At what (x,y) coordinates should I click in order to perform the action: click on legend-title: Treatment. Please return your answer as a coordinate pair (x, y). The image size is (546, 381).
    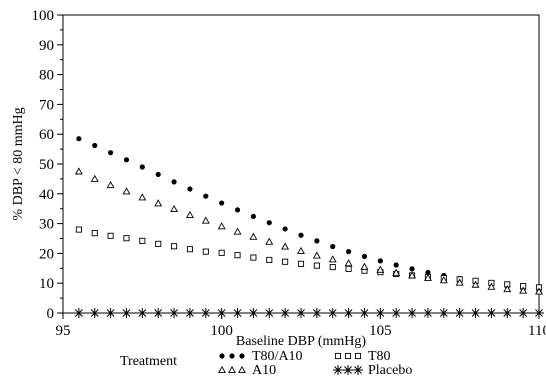
    Looking at the image, I should click on (148, 361).